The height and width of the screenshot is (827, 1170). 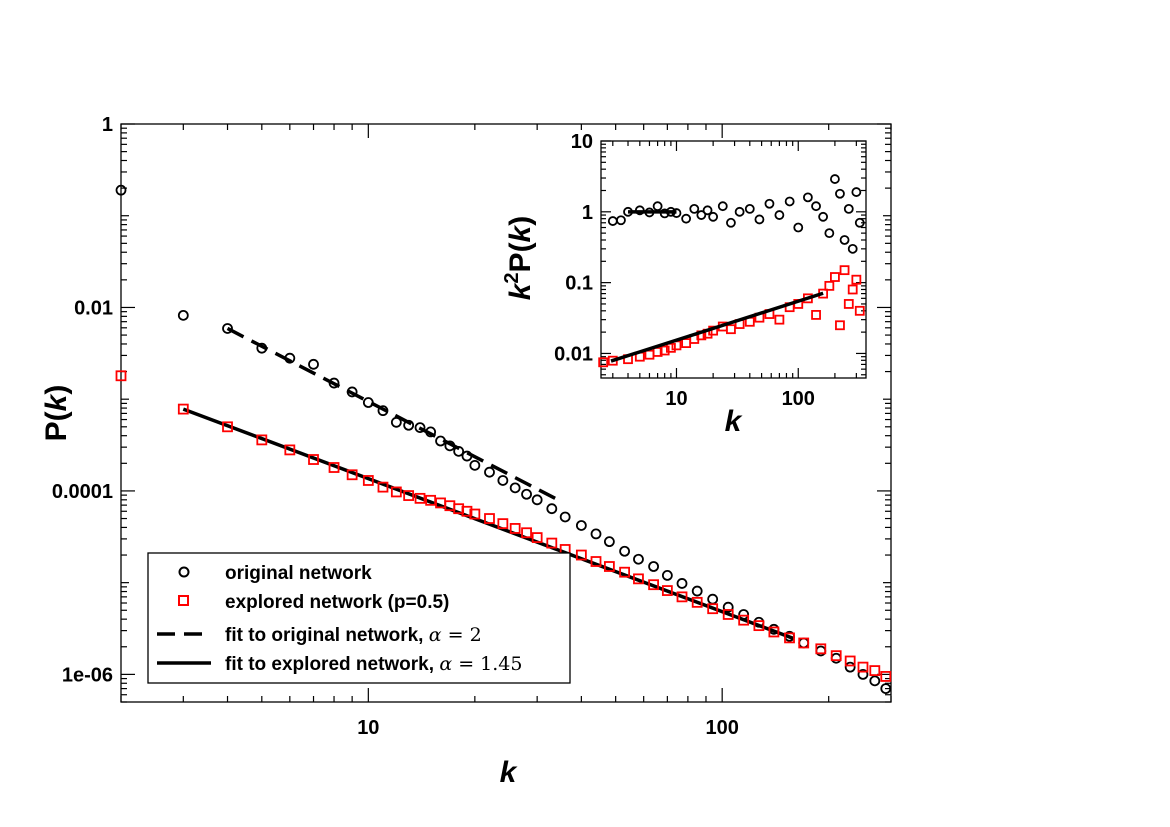 What do you see at coordinates (520, 291) in the screenshot?
I see `inset-y-label-prefix: k` at bounding box center [520, 291].